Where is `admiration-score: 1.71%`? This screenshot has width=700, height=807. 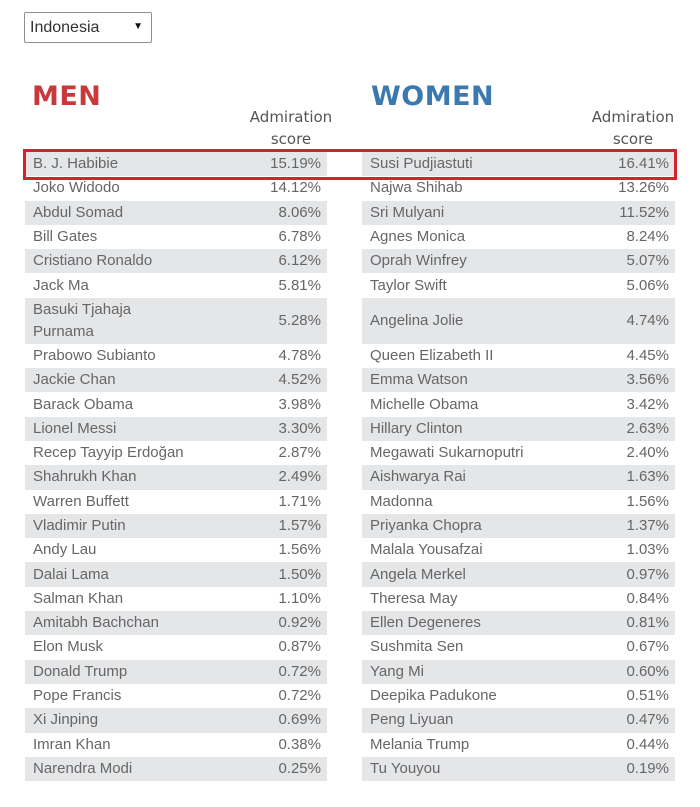
admiration-score: 1.71% is located at coordinates (299, 501).